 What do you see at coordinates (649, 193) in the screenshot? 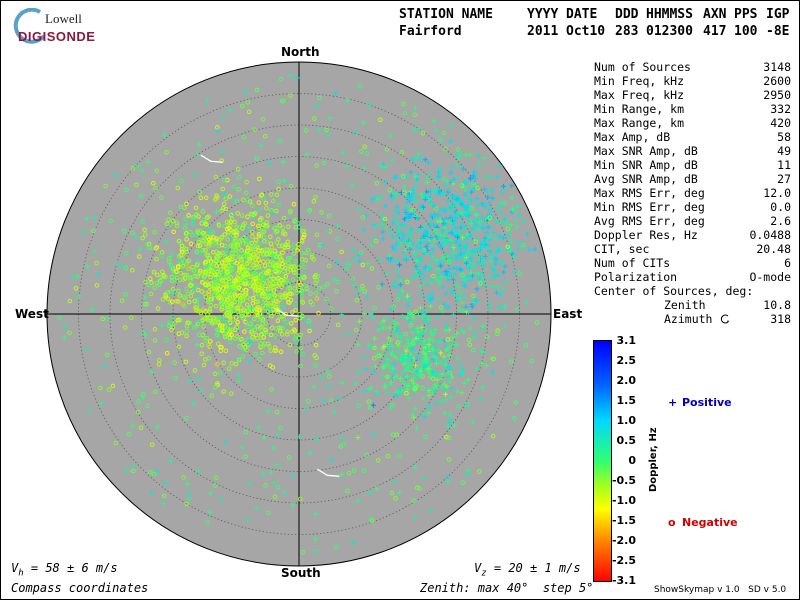
I see `stat-label: Max RMS Err, deg` at bounding box center [649, 193].